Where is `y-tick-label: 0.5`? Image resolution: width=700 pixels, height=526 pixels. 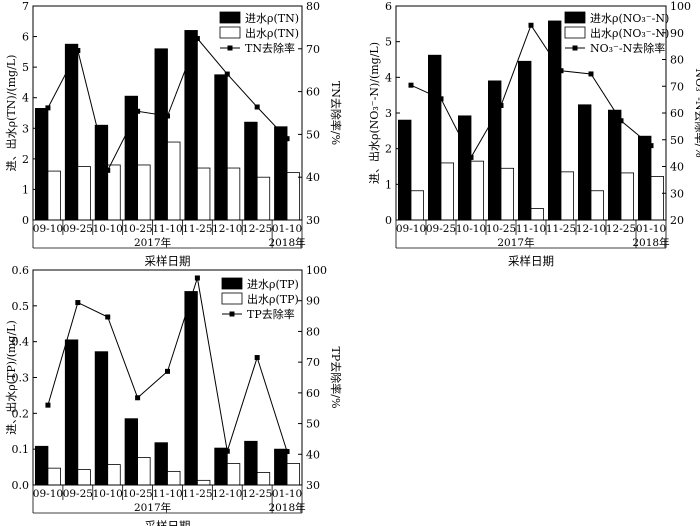
y-tick-label: 0.5 is located at coordinates (21, 306).